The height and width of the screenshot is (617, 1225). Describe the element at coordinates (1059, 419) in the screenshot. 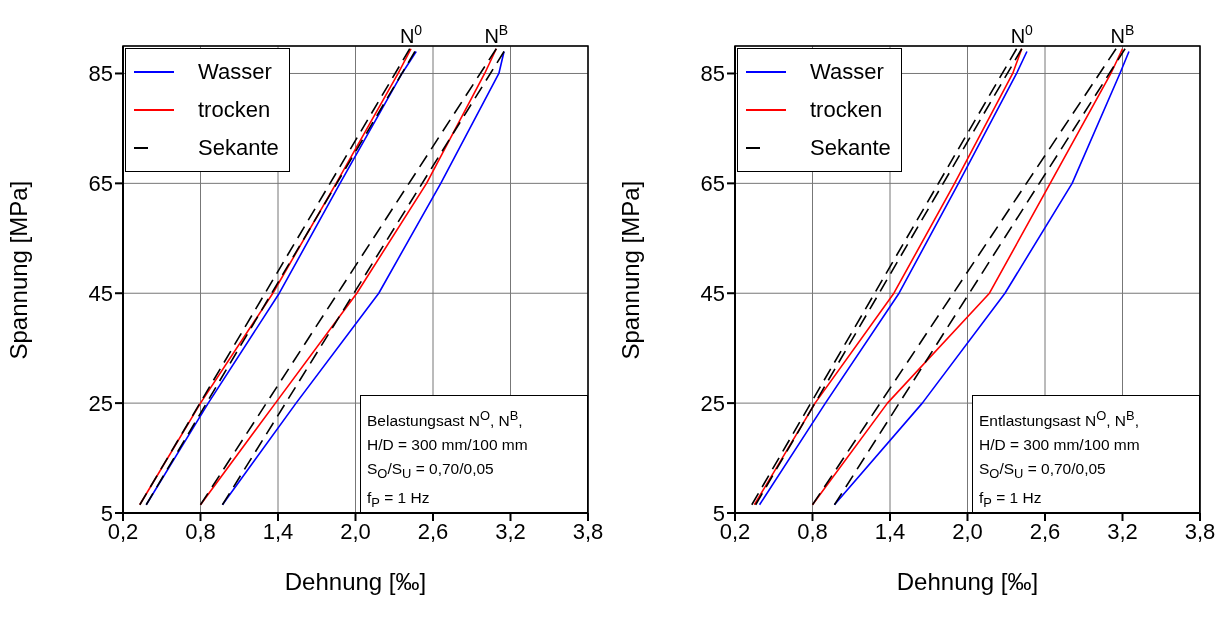

I see `annotation: Entlastungsast N$^{O}$, N$^{B}$,` at that location.